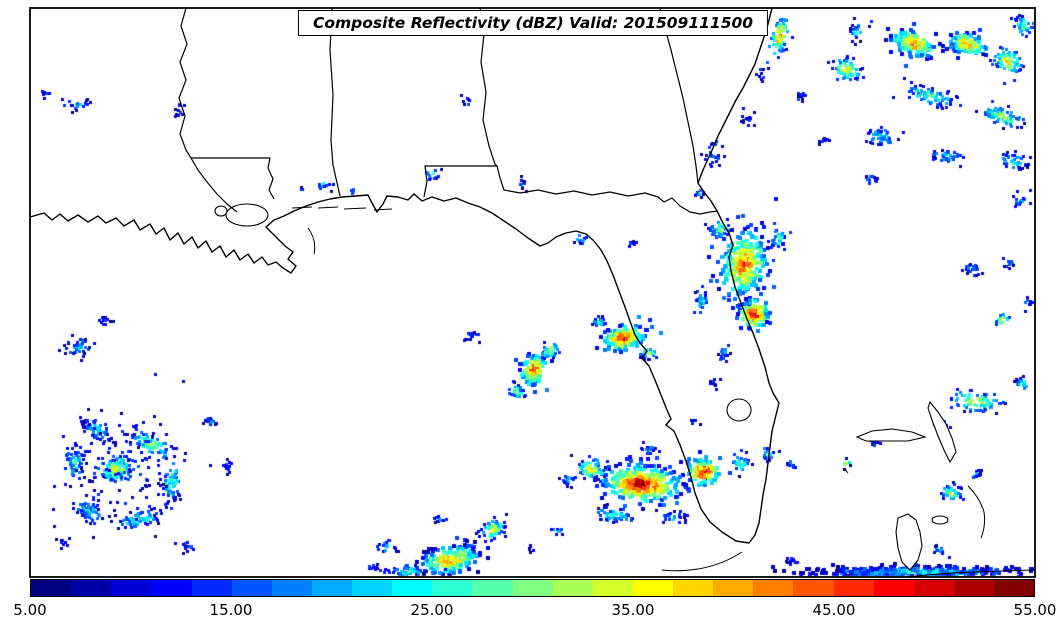 This screenshot has width=1060, height=633. What do you see at coordinates (834, 610) in the screenshot?
I see `colorbar-tick-label: 45.00` at bounding box center [834, 610].